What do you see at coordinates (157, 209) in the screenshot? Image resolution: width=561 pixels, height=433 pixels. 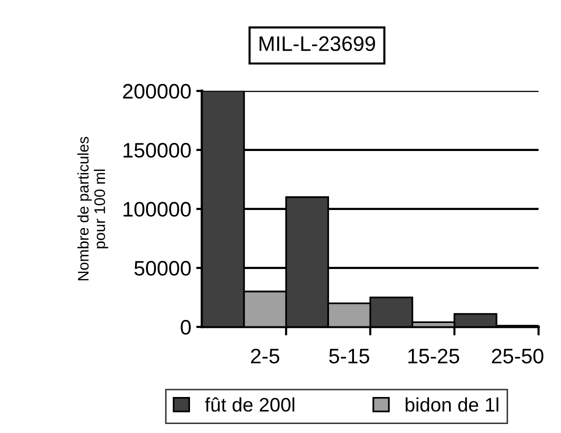 I see `y-tick-label: 100000` at bounding box center [157, 209].